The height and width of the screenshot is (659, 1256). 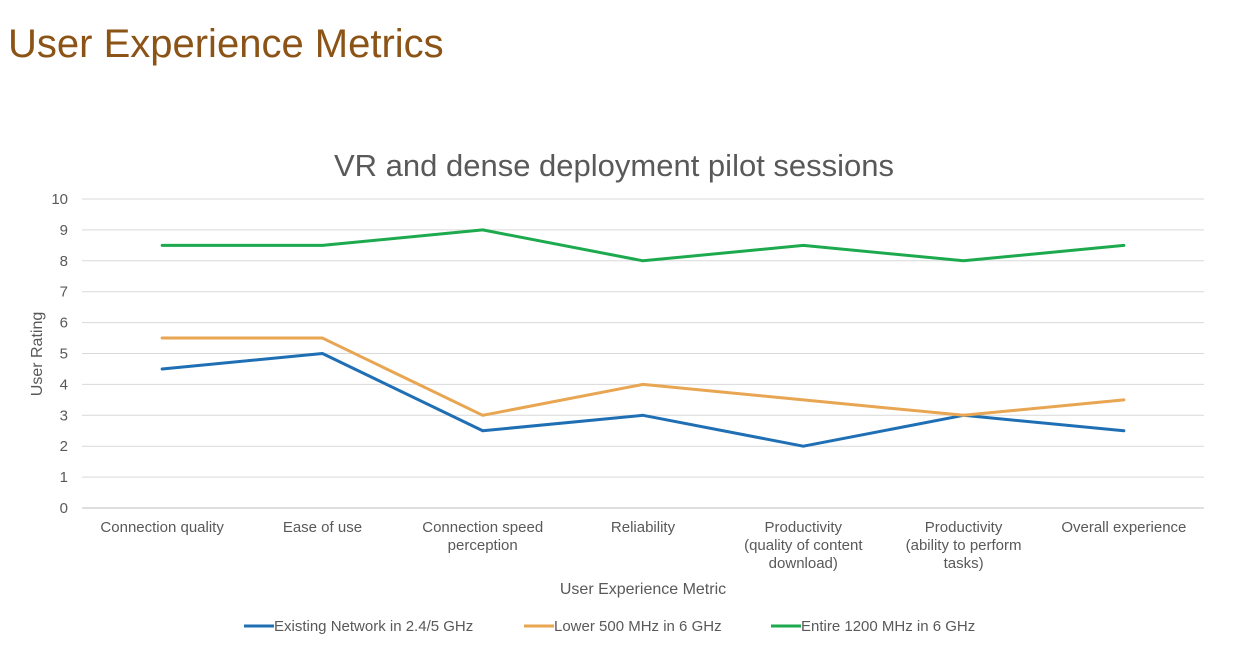 I want to click on x-tick-label: Productivity (quality of content download), so click(x=803, y=545).